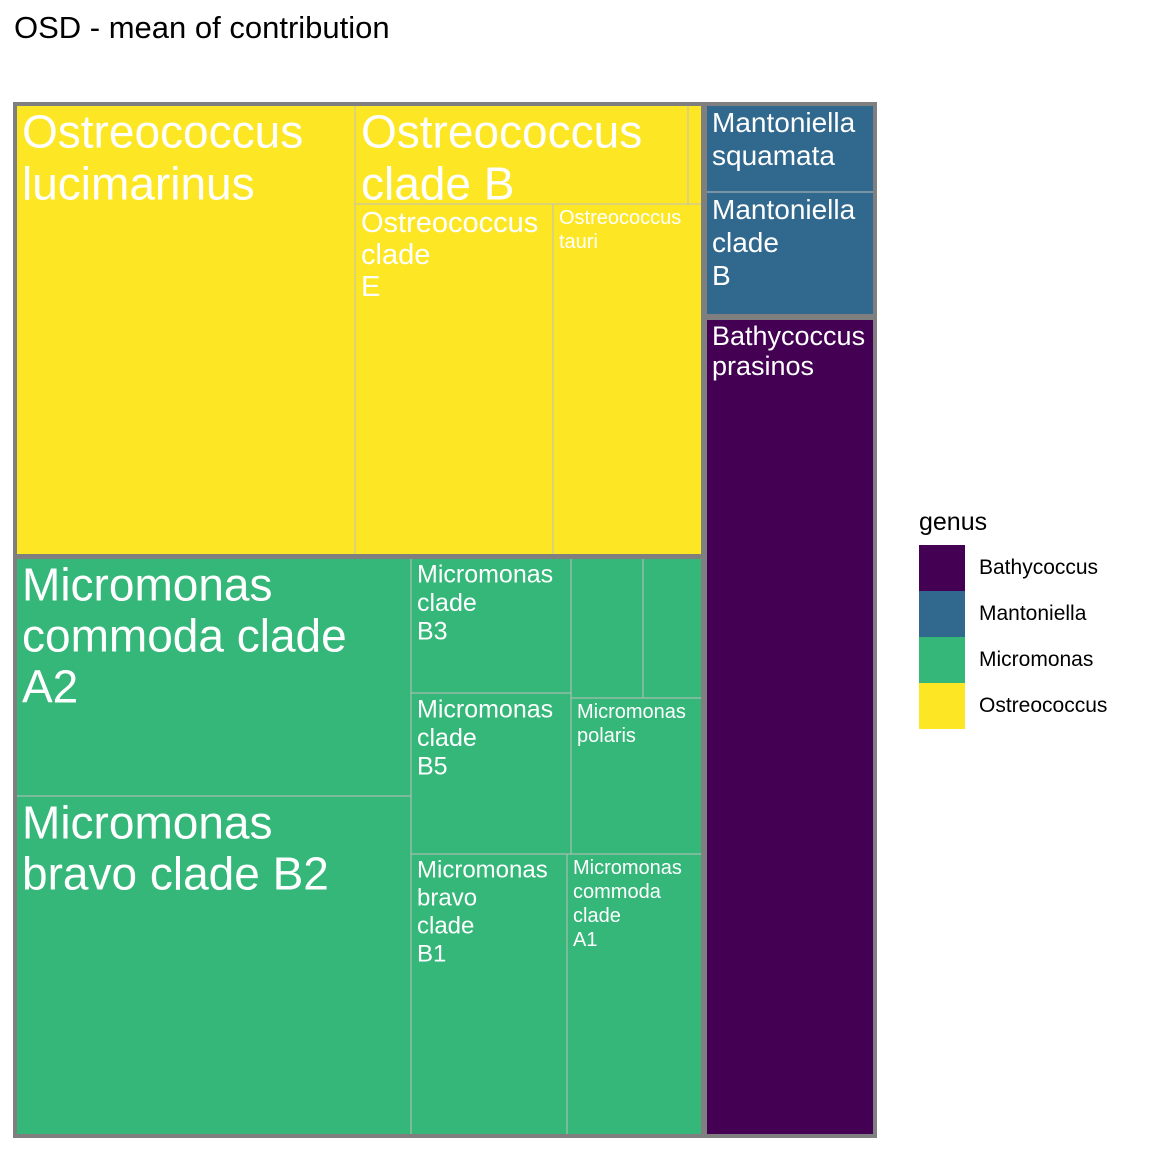 This screenshot has width=1152, height=1152. What do you see at coordinates (788, 351) in the screenshot?
I see `leaf-label-bathycoccus-prasinos: Bathycoccus prasinos` at bounding box center [788, 351].